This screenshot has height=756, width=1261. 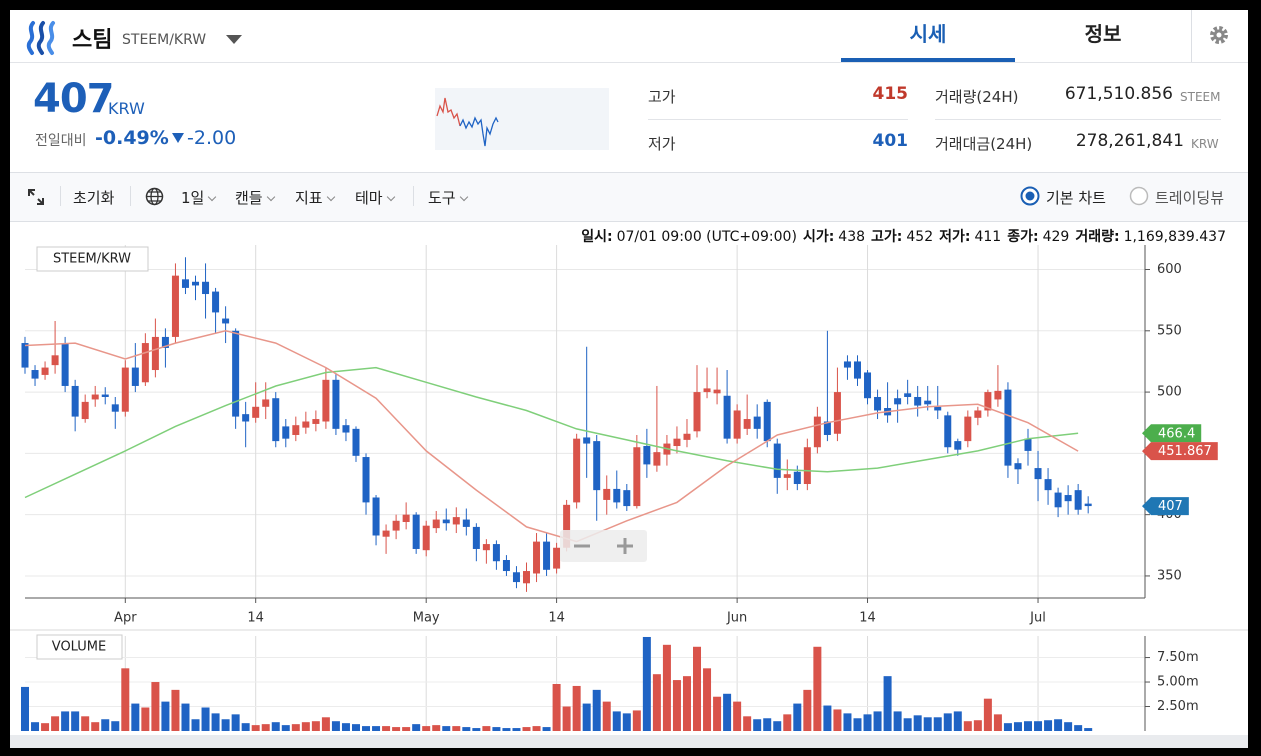 I want to click on period-menu: 1일, so click(x=199, y=197).